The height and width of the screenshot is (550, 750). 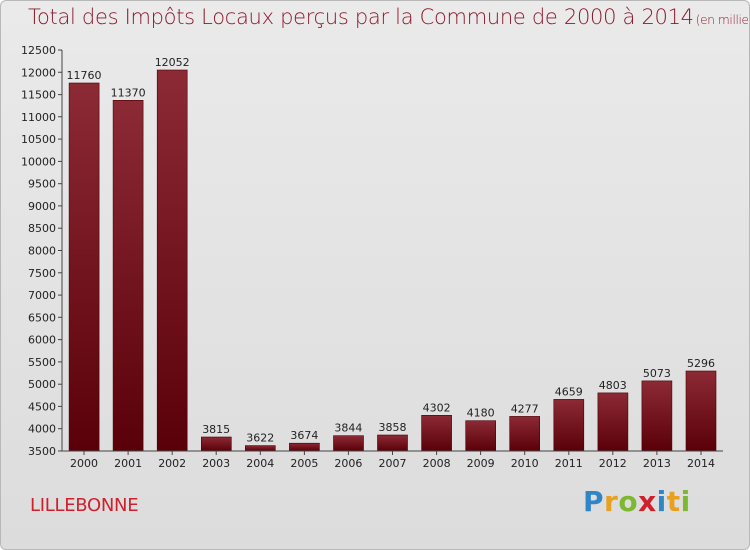 I want to click on data-label: 4277, so click(x=525, y=408).